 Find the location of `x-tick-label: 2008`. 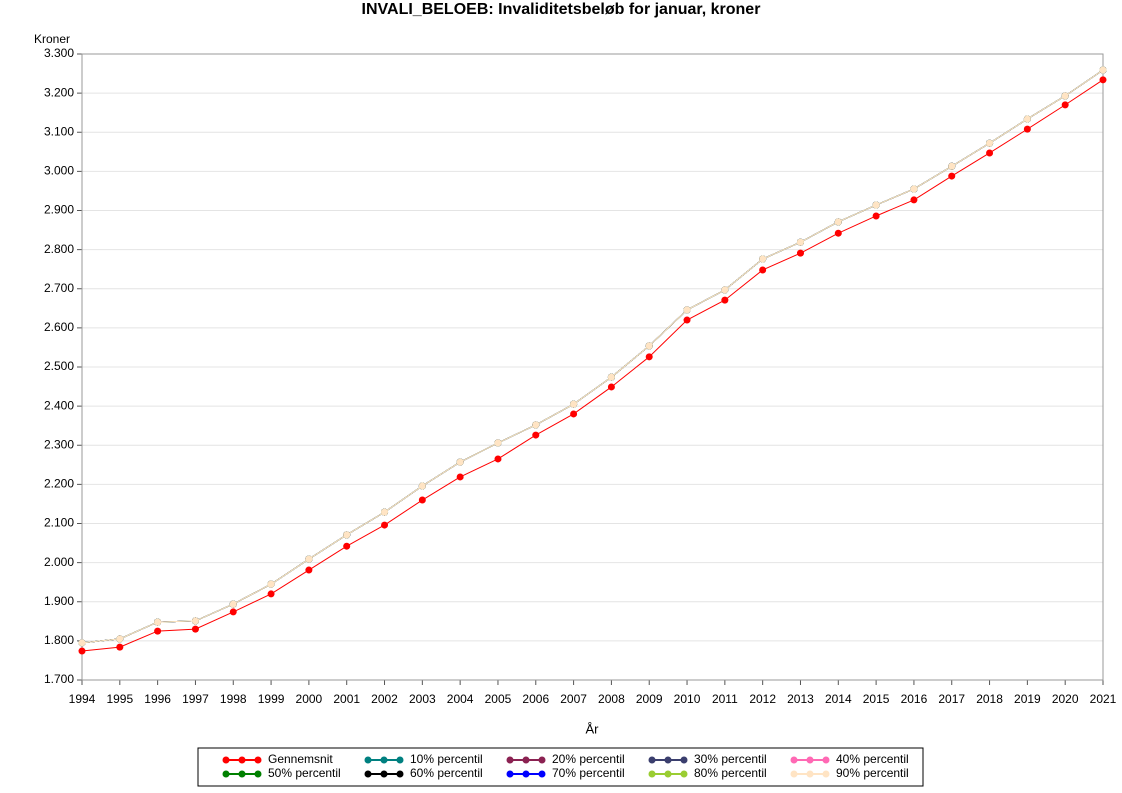

x-tick-label: 2008 is located at coordinates (611, 699).